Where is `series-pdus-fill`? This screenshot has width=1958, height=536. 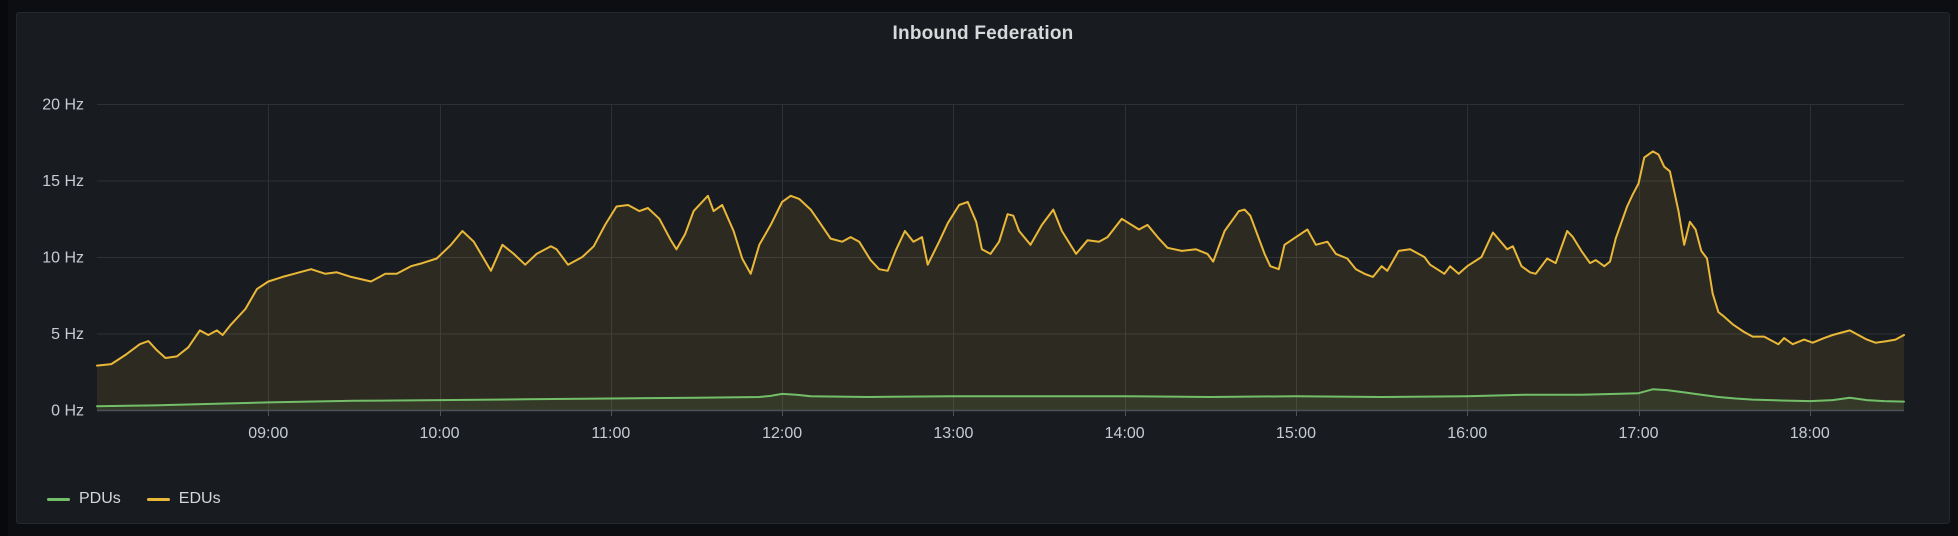 series-pdus-fill is located at coordinates (1000, 399).